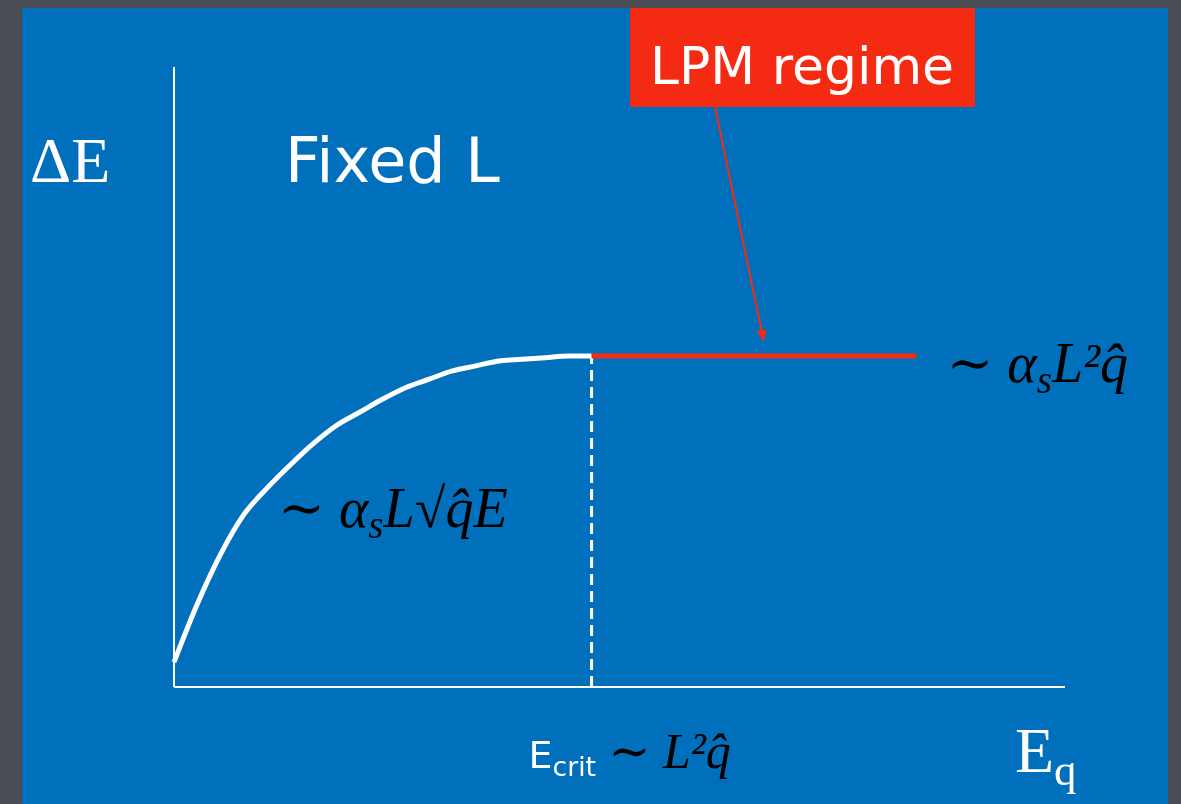 The width and height of the screenshot is (1181, 804). I want to click on x-axis-title: E$_{q}$, so click(1046, 755).